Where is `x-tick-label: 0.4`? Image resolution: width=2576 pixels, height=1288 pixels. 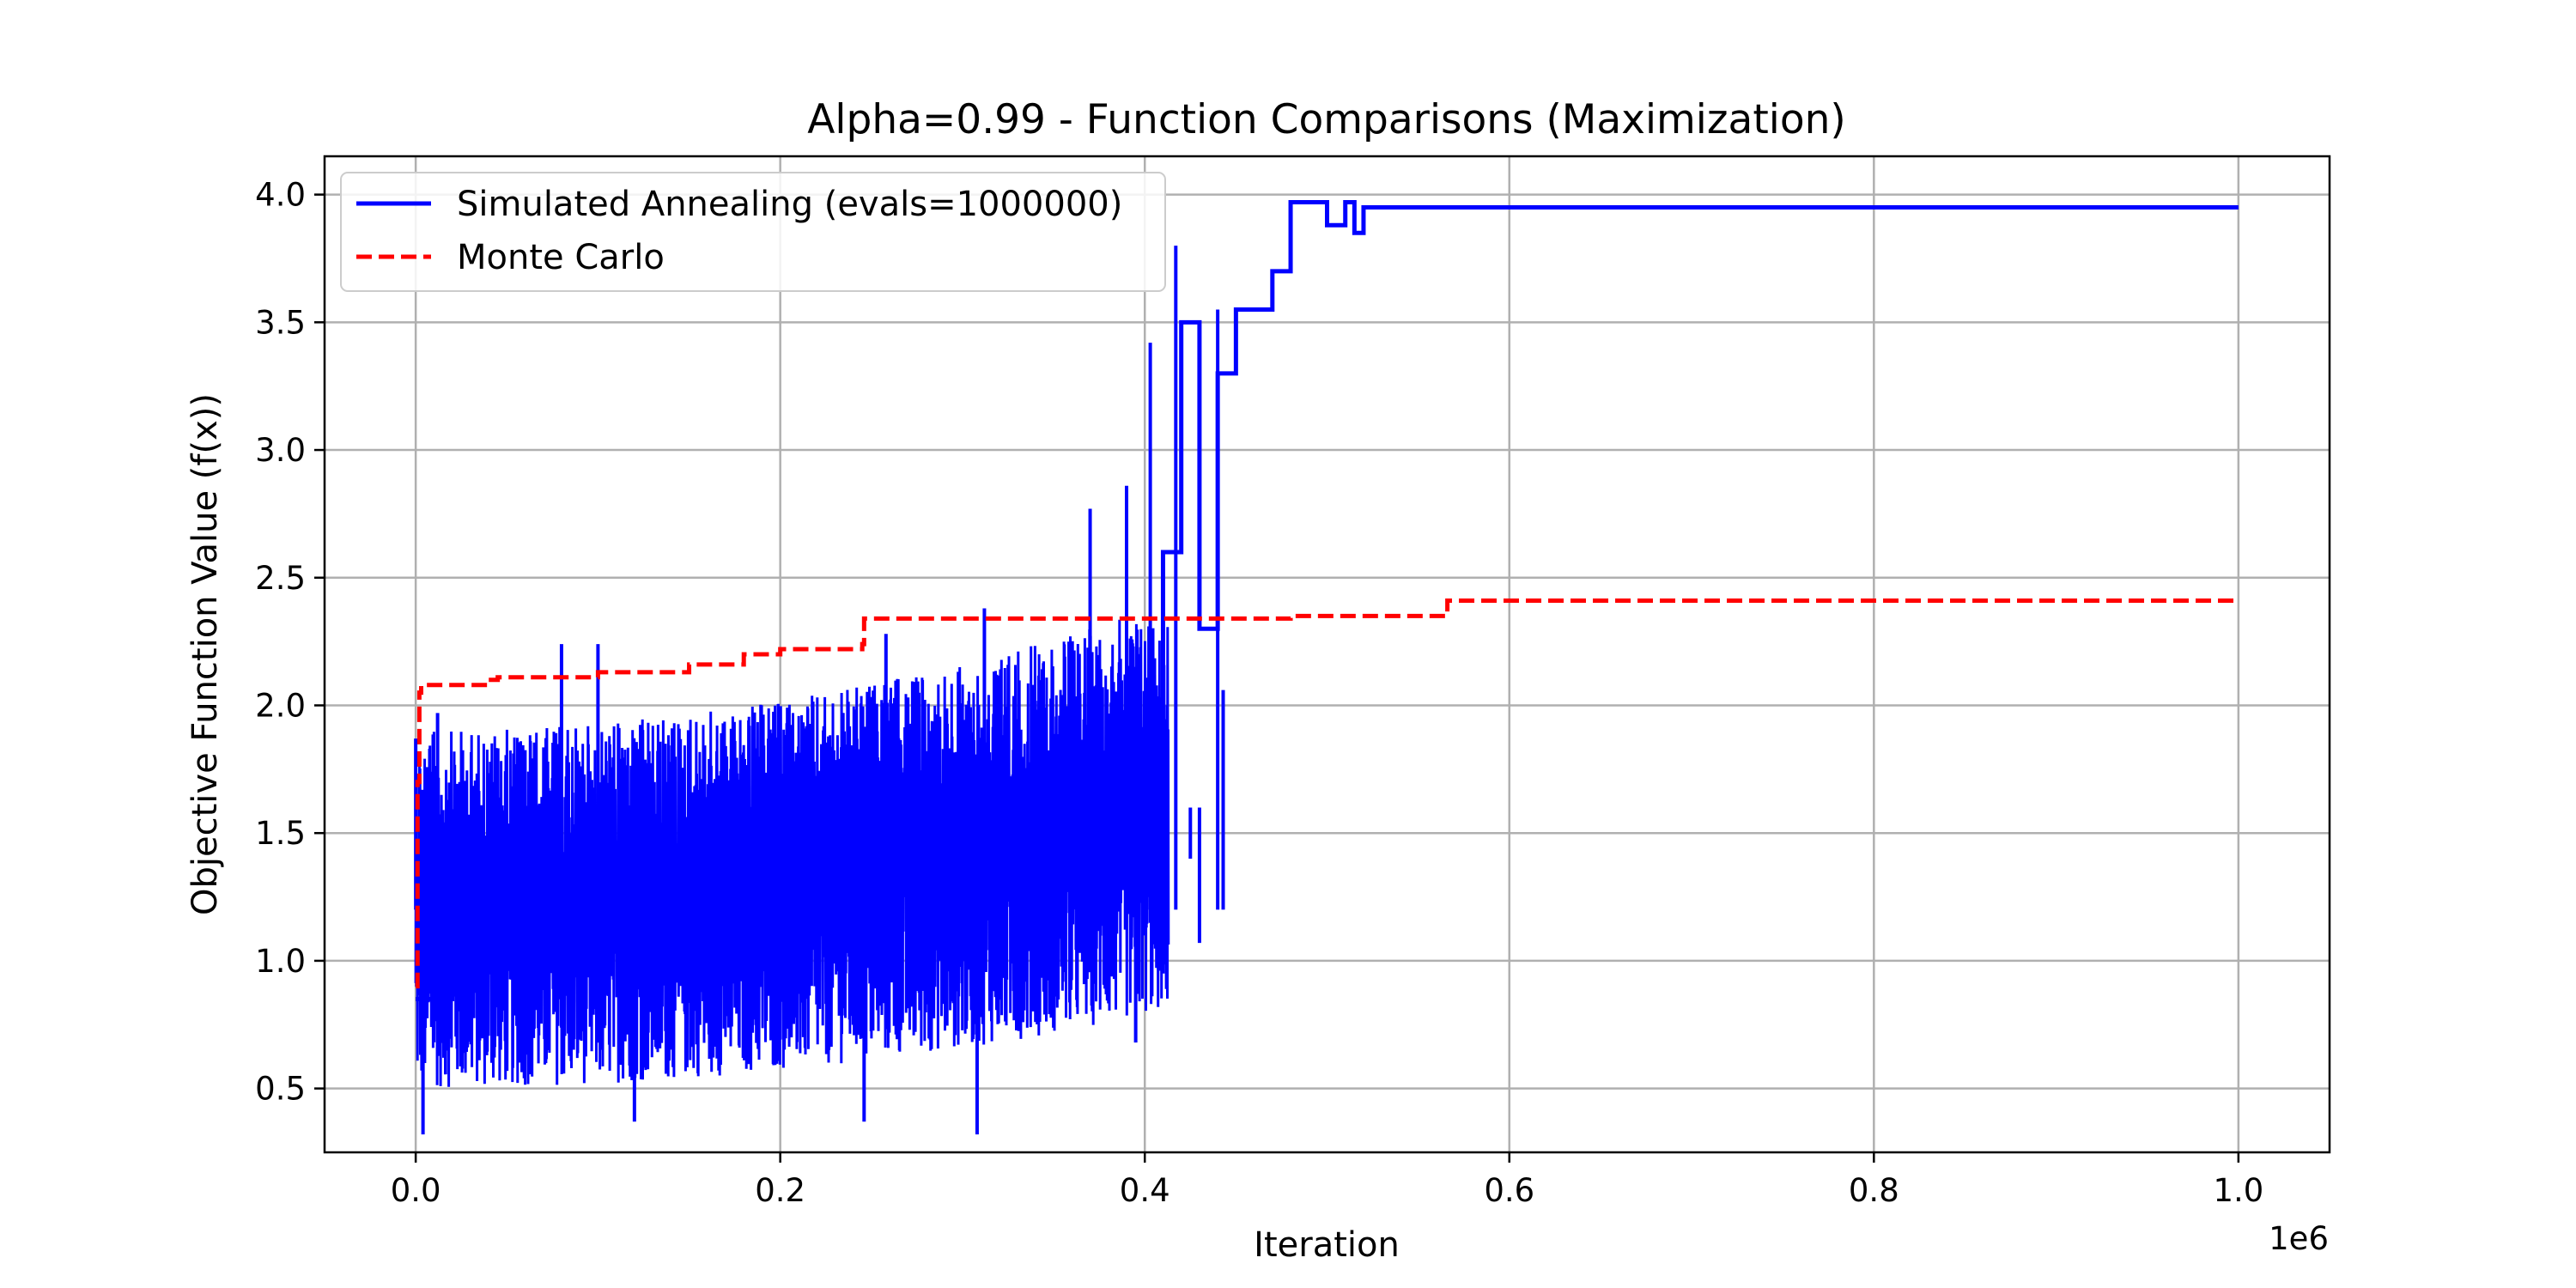 x-tick-label: 0.4 is located at coordinates (1145, 1191).